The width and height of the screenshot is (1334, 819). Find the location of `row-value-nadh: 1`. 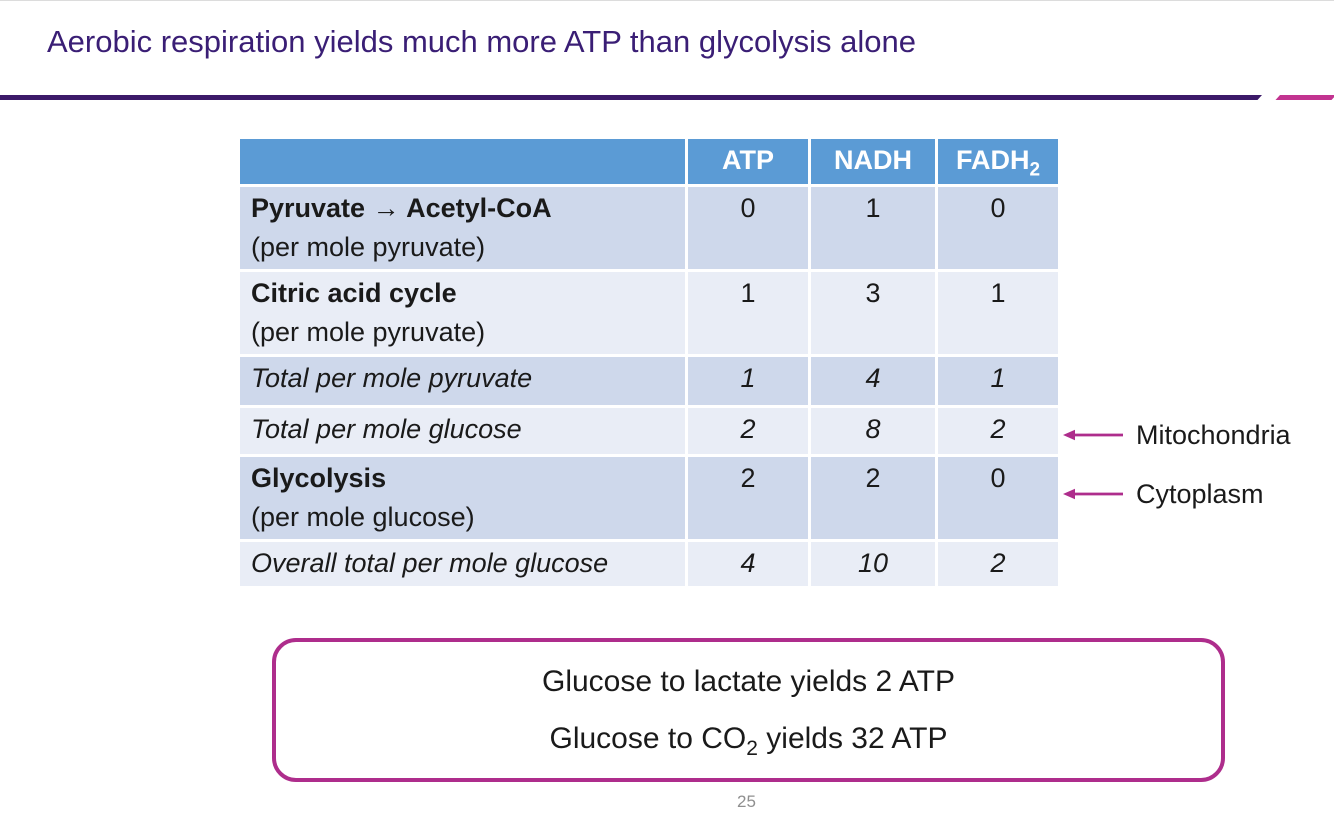

row-value-nadh: 1 is located at coordinates (873, 228).